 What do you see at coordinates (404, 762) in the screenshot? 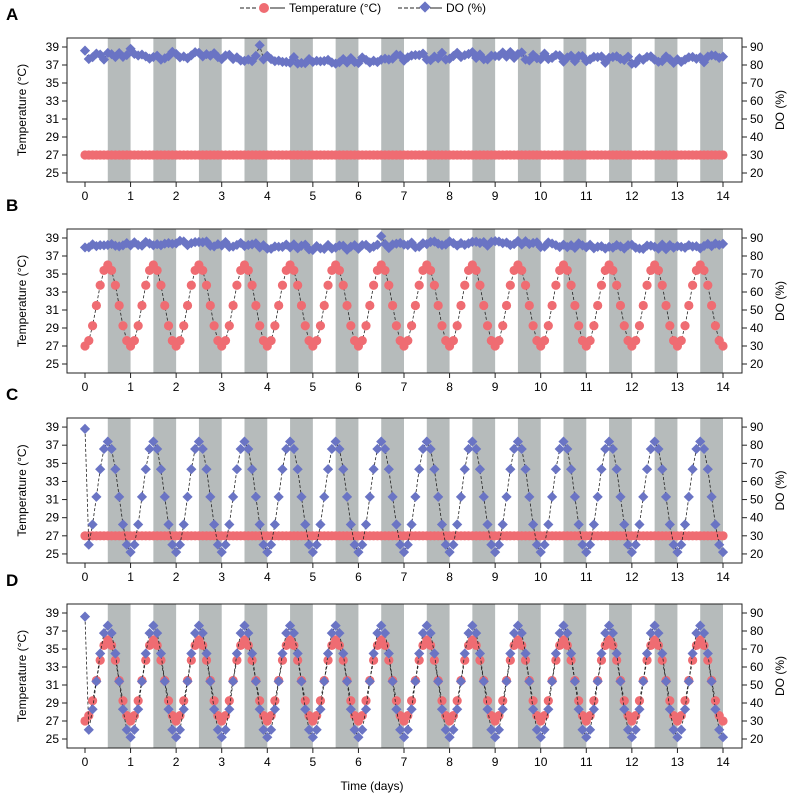
I see `x-tick-label: 7` at bounding box center [404, 762].